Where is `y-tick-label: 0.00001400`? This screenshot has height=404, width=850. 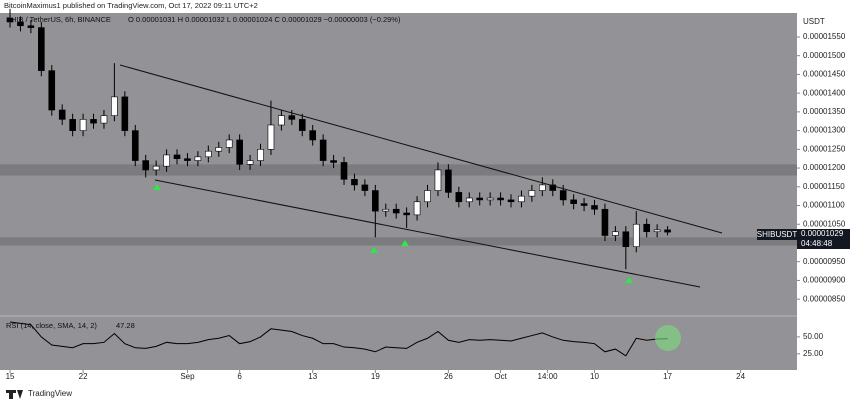
y-tick-label: 0.00001400 is located at coordinates (824, 92).